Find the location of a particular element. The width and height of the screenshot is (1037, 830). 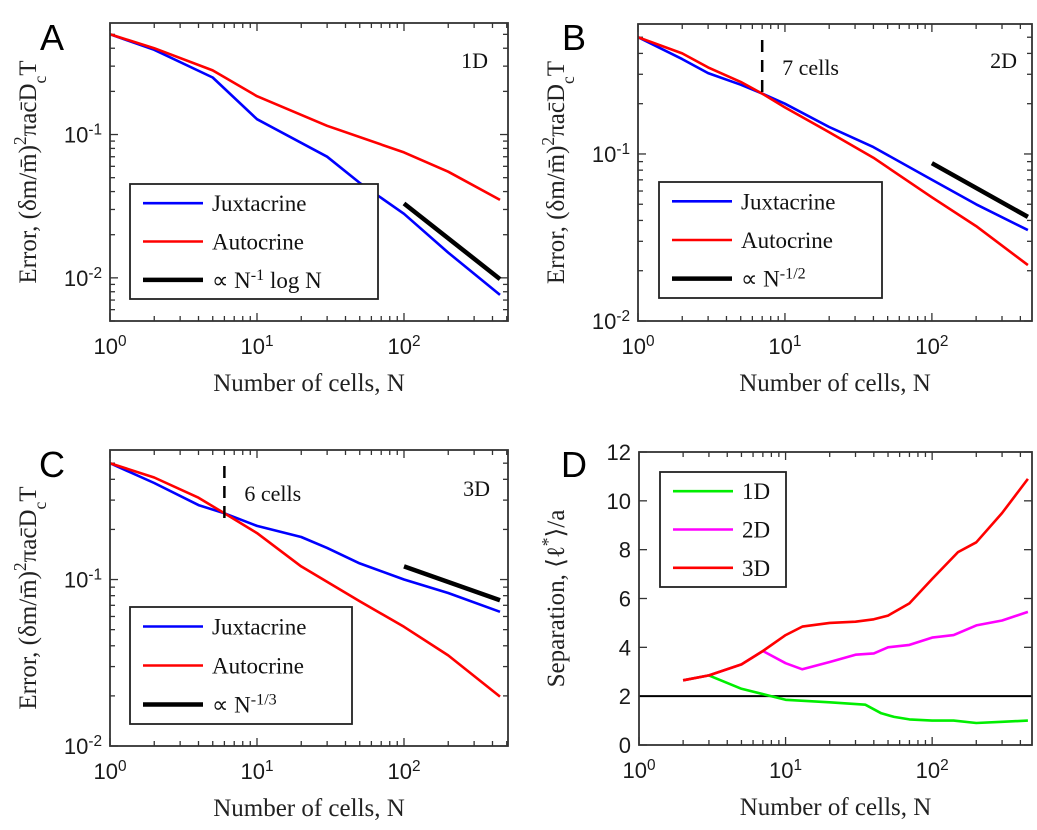

legend: Juxtacrine Autocrine ∝ N-1/3 is located at coordinates (241, 665).